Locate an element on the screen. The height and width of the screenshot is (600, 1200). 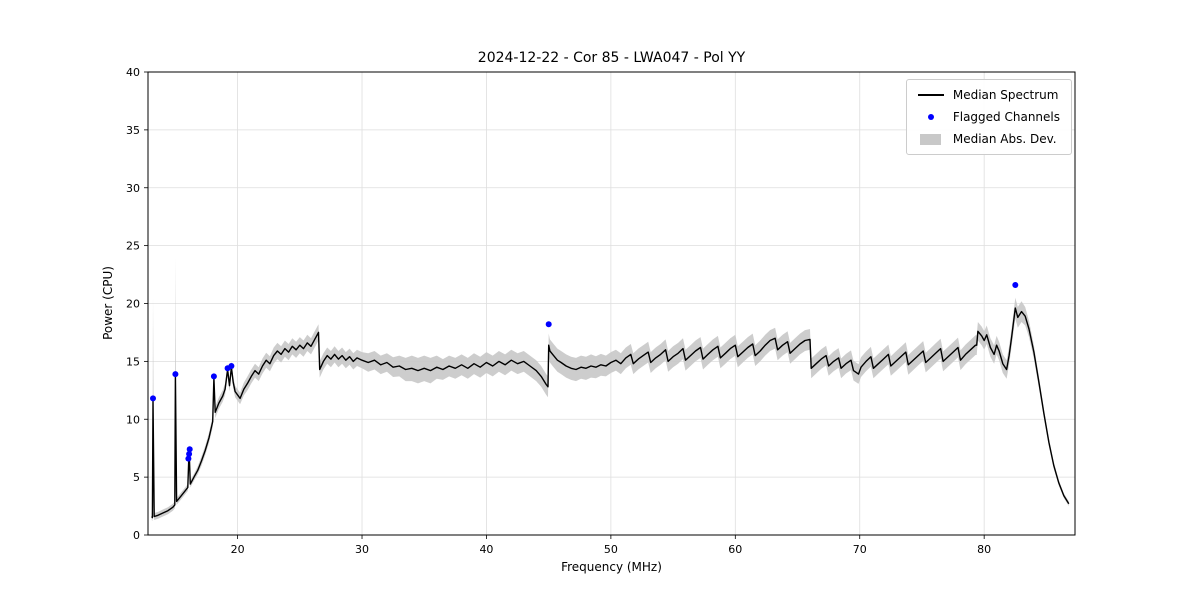
legend-item-band: Median Abs. Dev. is located at coordinates (989, 139).